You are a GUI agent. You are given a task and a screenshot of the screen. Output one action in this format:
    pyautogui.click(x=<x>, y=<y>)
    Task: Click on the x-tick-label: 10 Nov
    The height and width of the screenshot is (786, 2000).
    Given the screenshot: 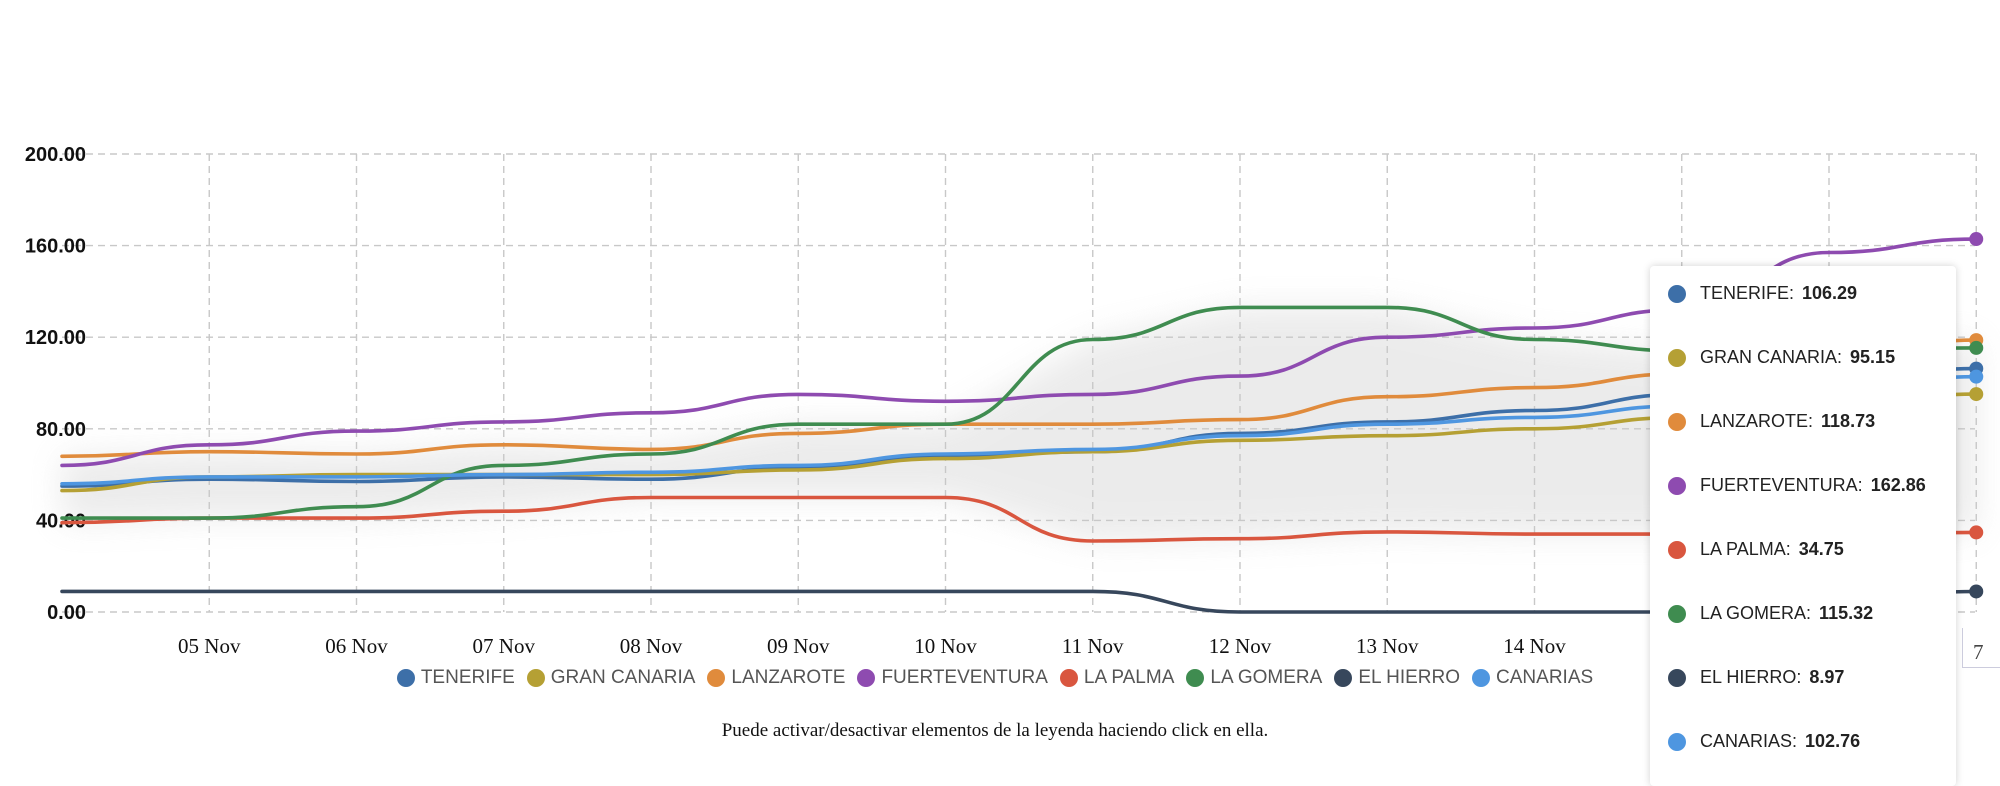 What is the action you would take?
    pyautogui.click(x=945, y=646)
    